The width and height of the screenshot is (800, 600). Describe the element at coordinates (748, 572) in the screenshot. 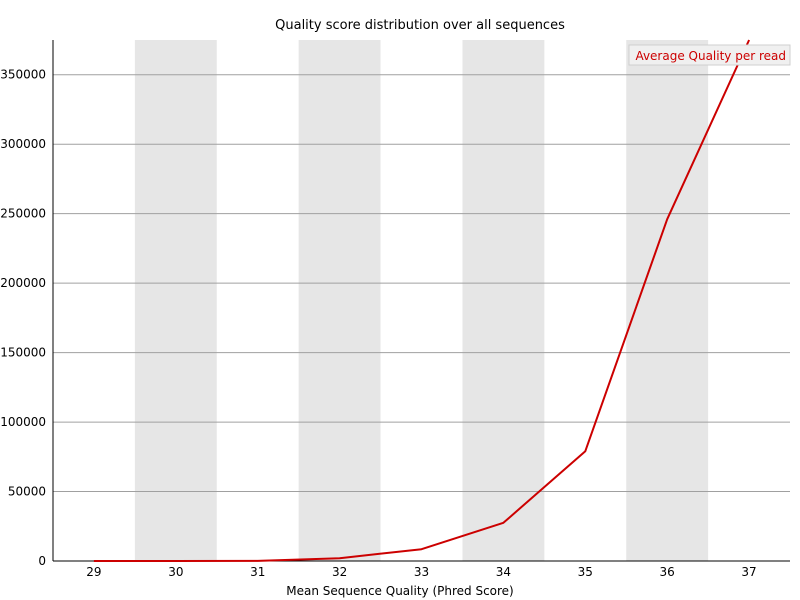

I see `x-tick-label: 37` at that location.